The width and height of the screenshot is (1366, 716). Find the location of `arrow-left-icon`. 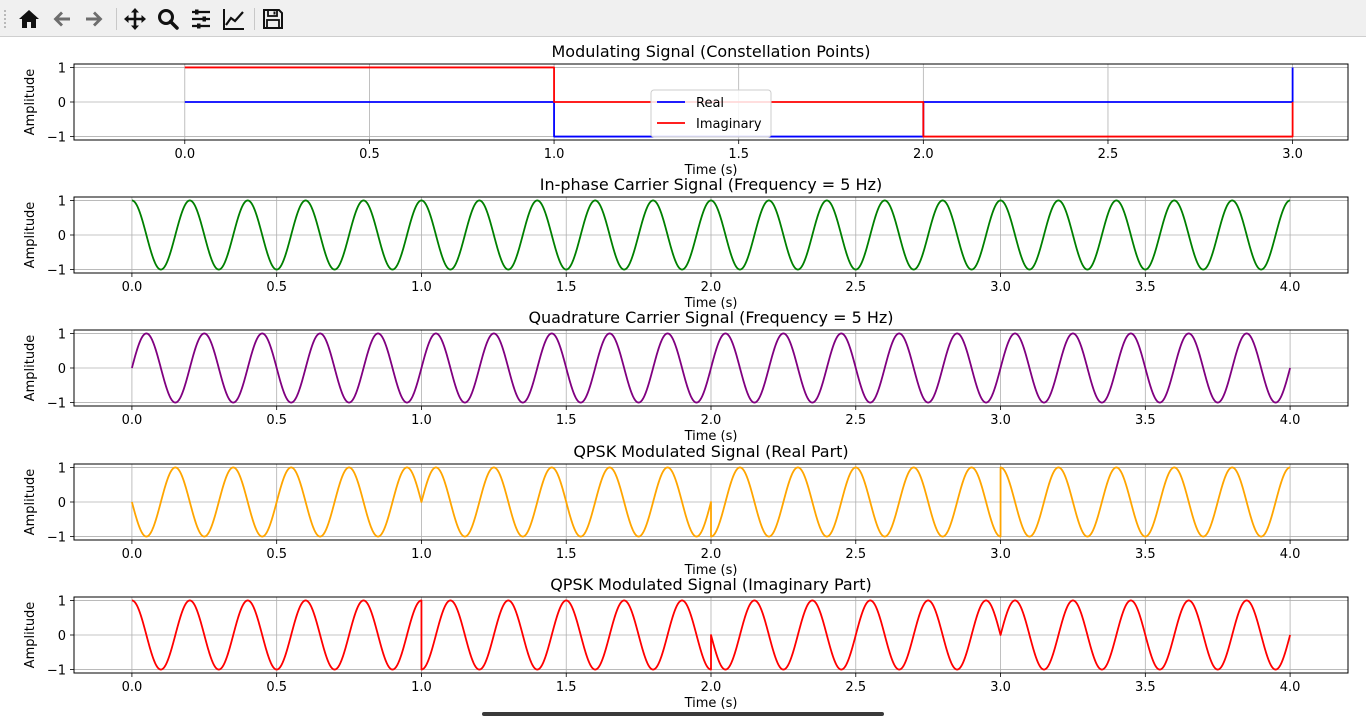

arrow-left-icon is located at coordinates (61, 19).